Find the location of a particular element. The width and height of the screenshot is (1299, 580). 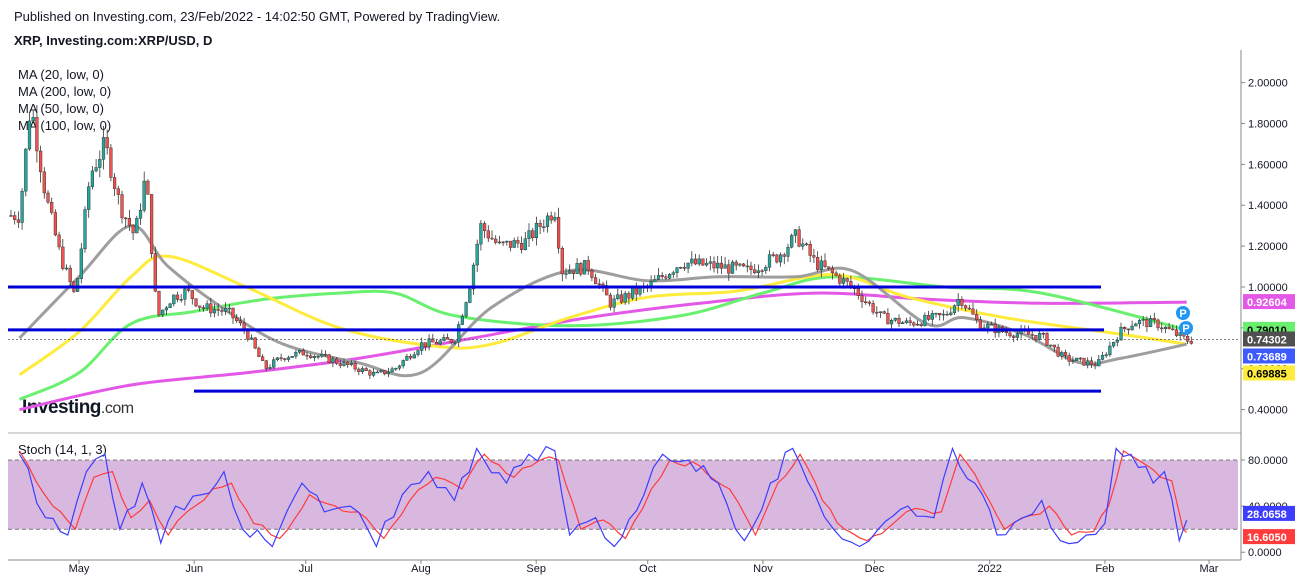

time-tick-label: Feb is located at coordinates (1104, 569).